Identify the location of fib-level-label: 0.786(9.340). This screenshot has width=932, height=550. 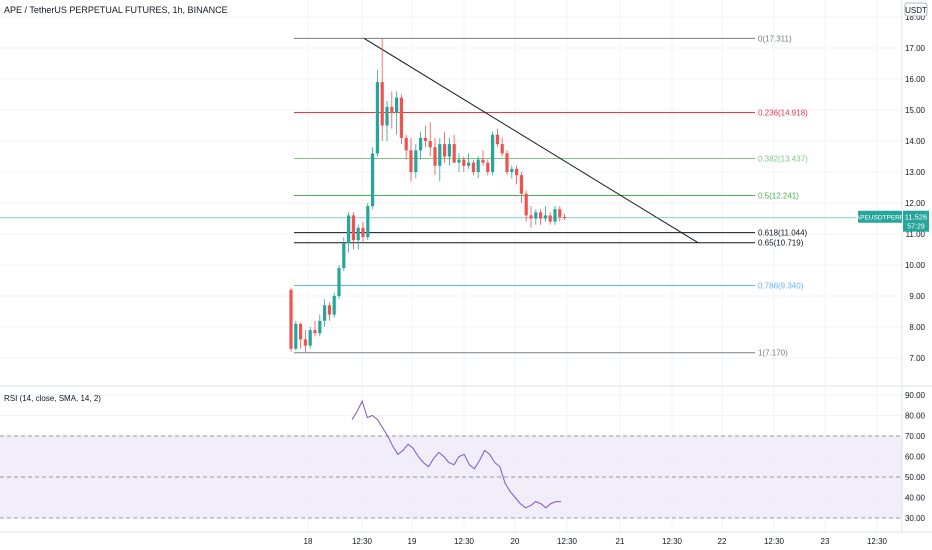
(781, 285).